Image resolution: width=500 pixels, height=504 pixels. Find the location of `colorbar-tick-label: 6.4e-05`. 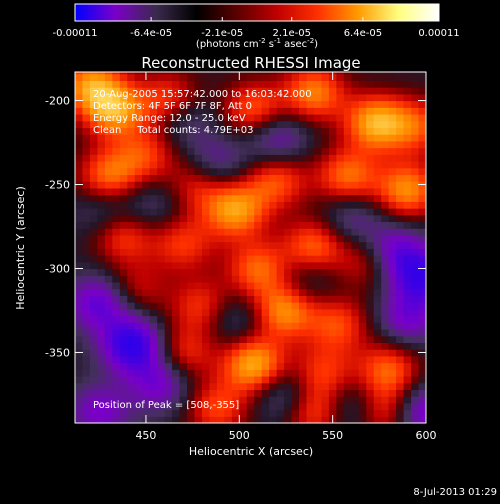

colorbar-tick-label: 6.4e-05 is located at coordinates (363, 33).